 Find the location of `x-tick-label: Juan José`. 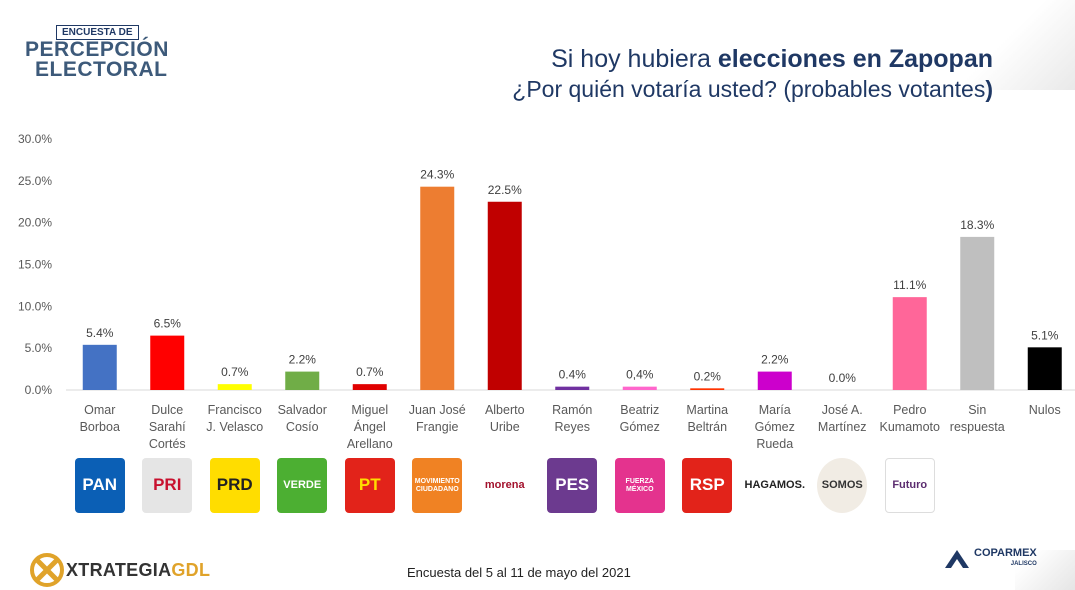

x-tick-label: Juan José is located at coordinates (437, 410).